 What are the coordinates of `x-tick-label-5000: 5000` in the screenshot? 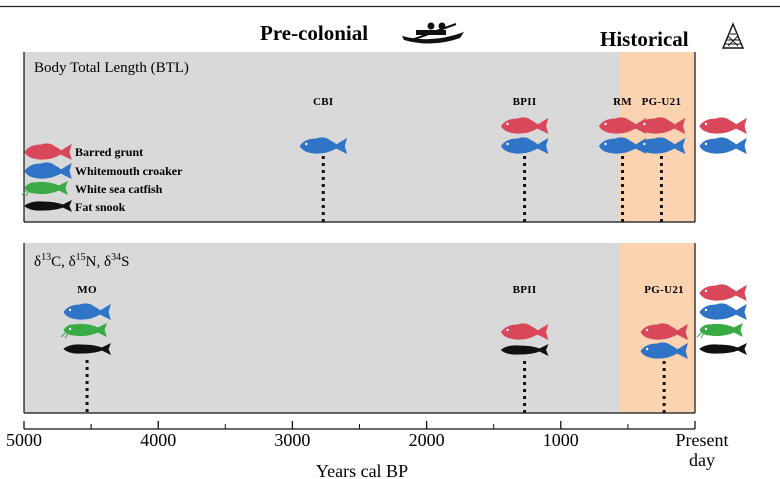 It's located at (24, 440).